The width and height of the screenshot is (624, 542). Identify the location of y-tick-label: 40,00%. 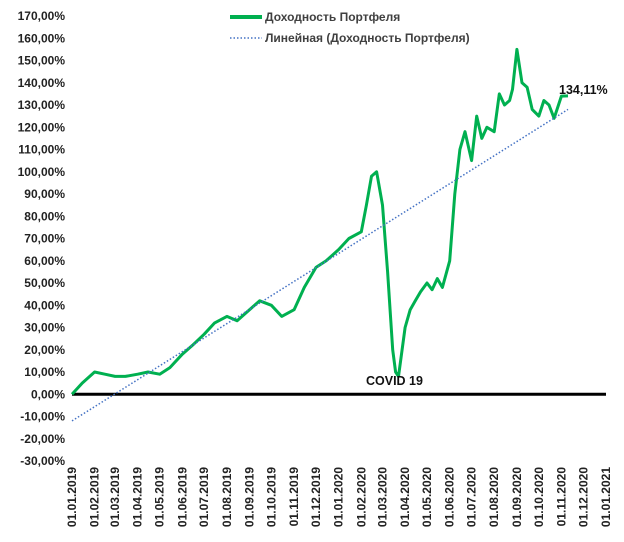
(44, 305).